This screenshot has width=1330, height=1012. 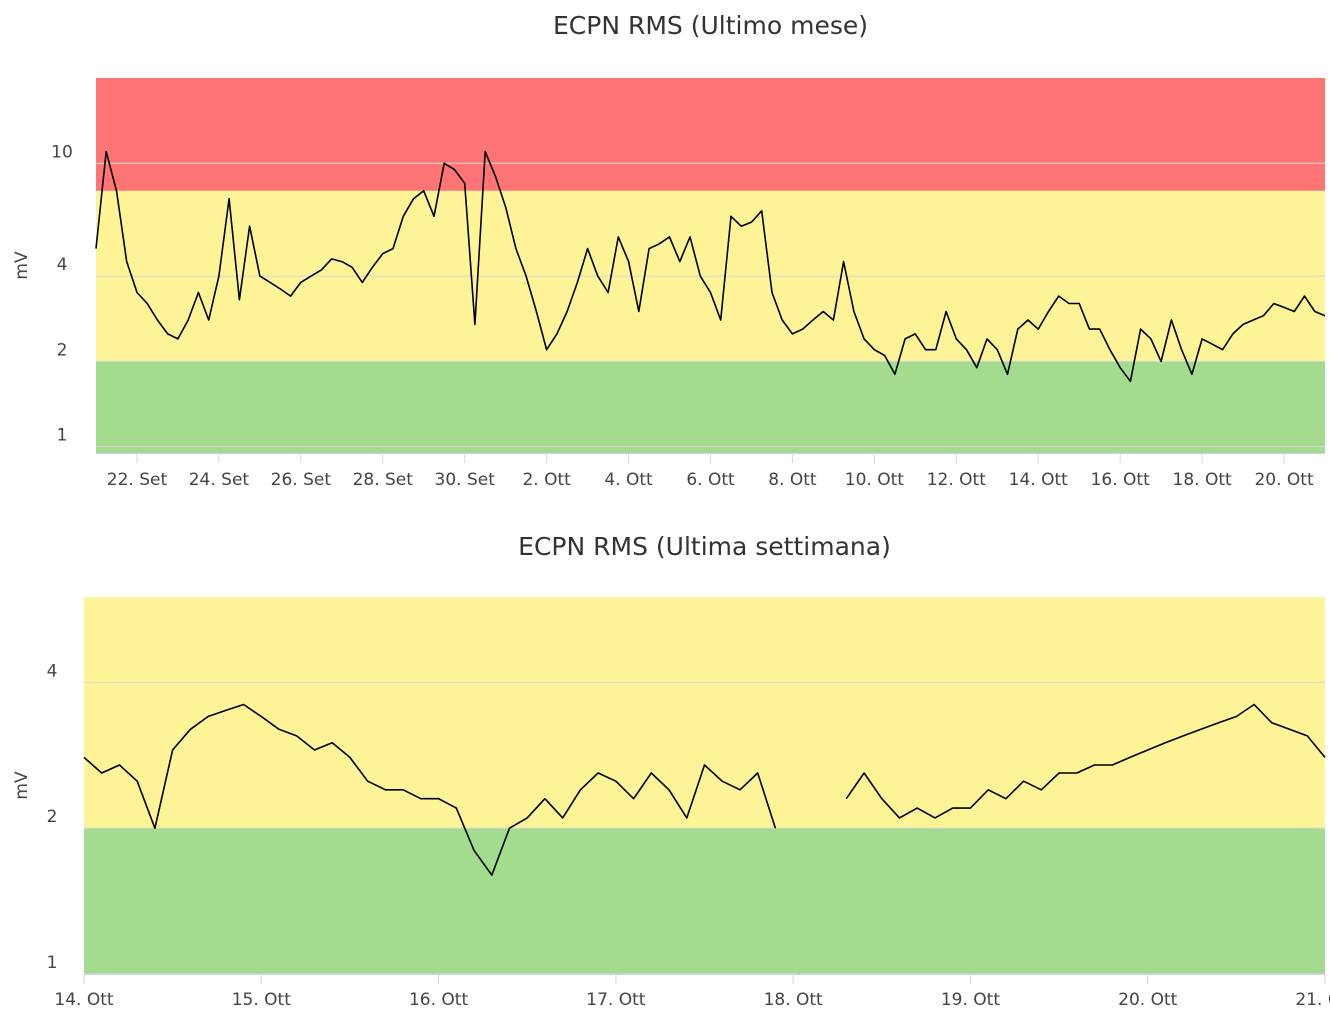 I want to click on x-tick-label: 26. Set, so click(x=301, y=480).